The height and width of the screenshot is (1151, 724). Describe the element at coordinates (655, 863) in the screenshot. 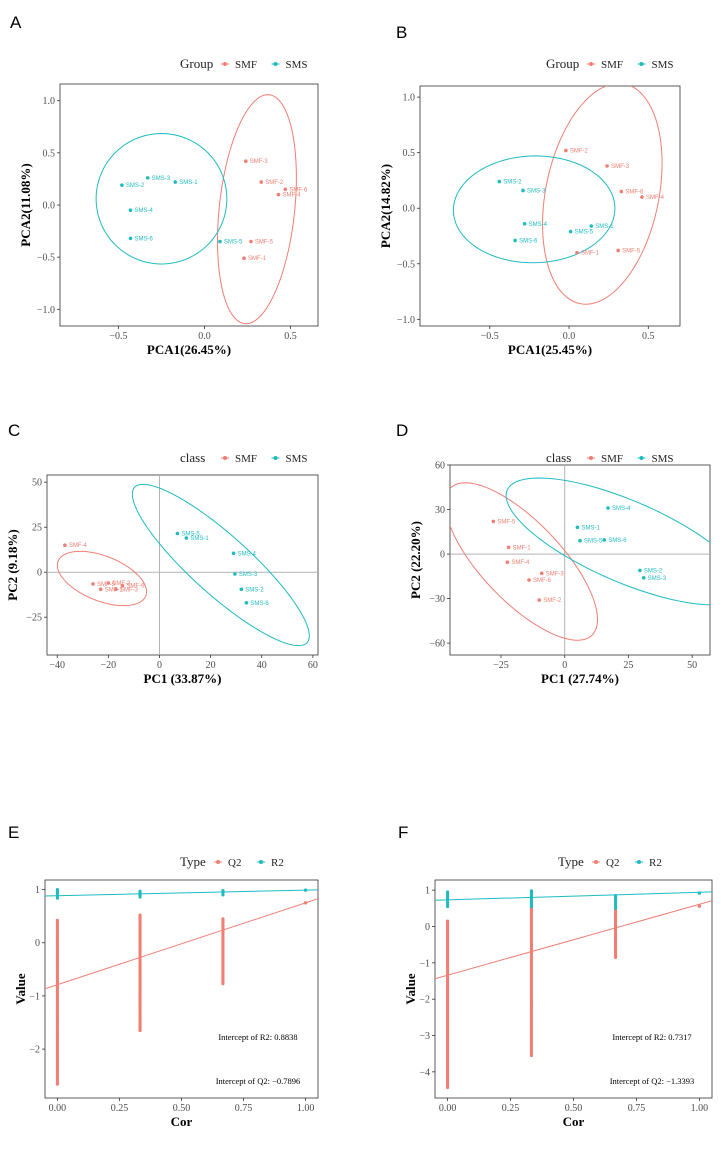

I see `legend-entry: R2` at that location.